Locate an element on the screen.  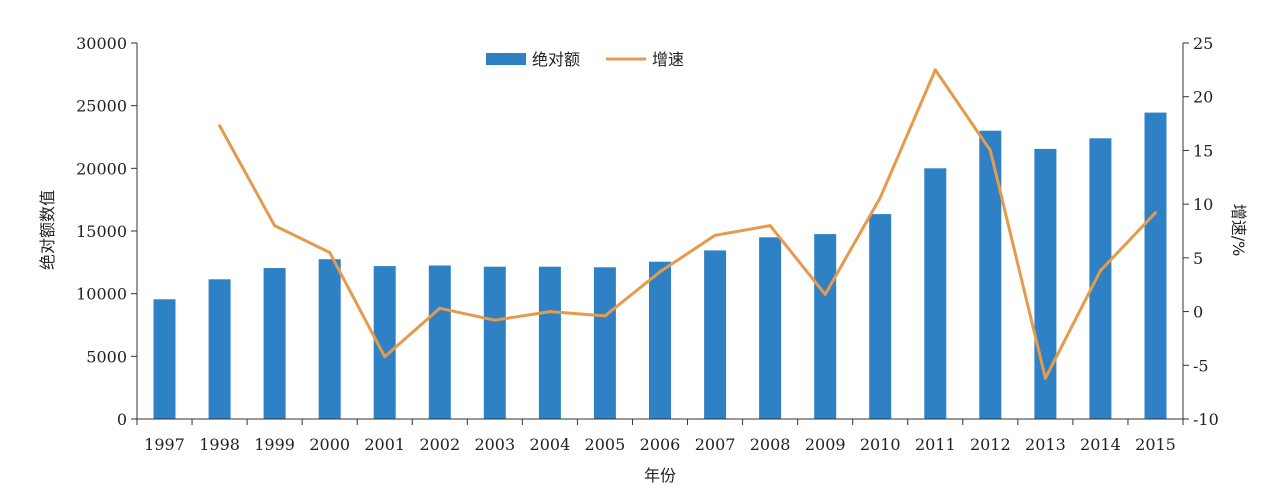
growth-point-2008 is located at coordinates (770, 226).